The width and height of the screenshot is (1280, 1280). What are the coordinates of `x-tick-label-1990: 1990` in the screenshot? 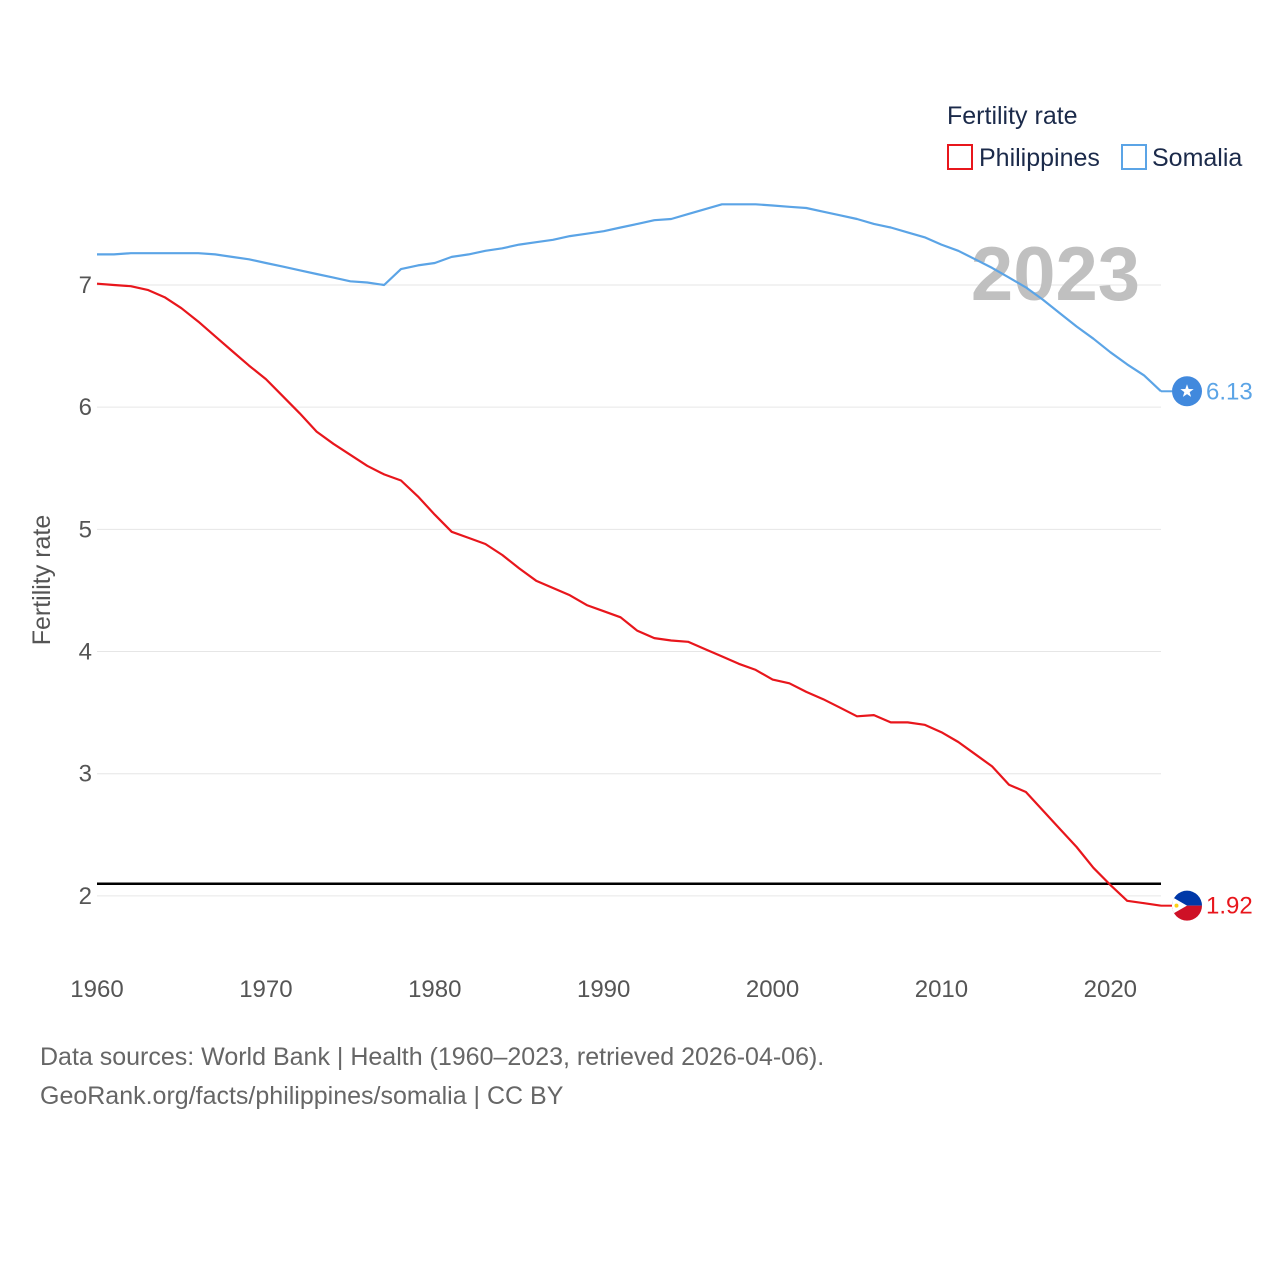 It's located at (603, 989).